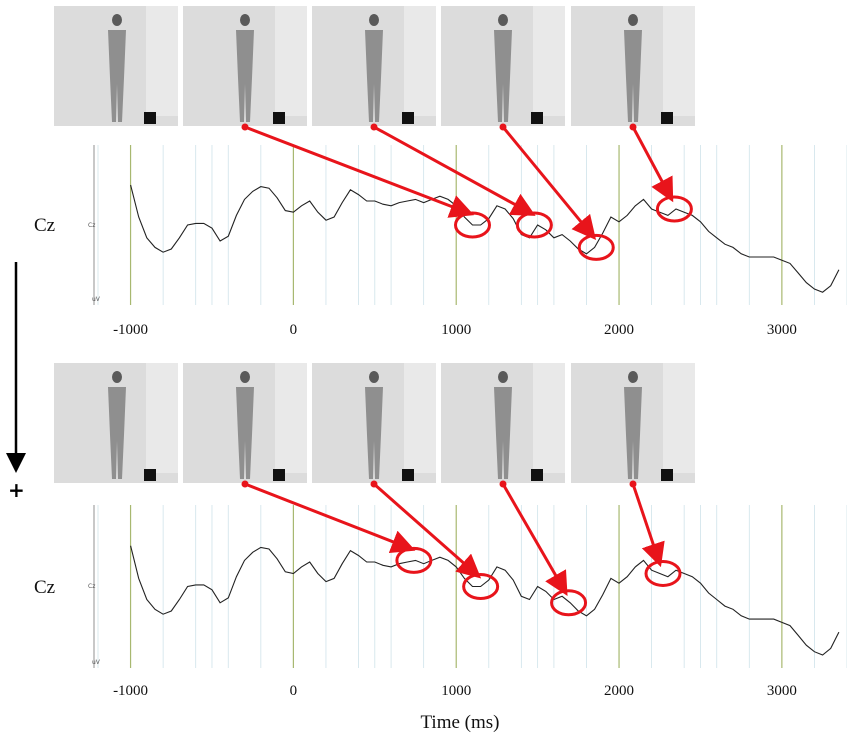 The image size is (847, 749). What do you see at coordinates (485, 600) in the screenshot?
I see `panel-2-eeg-trace` at bounding box center [485, 600].